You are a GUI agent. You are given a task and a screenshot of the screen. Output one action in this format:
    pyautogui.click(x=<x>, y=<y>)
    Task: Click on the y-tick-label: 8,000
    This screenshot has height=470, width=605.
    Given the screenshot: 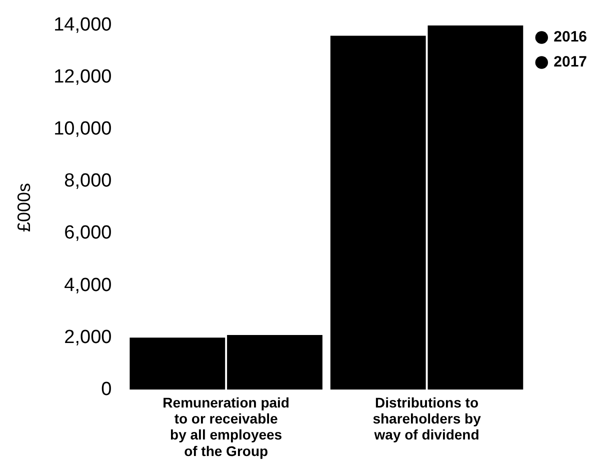 What is the action you would take?
    pyautogui.click(x=88, y=181)
    